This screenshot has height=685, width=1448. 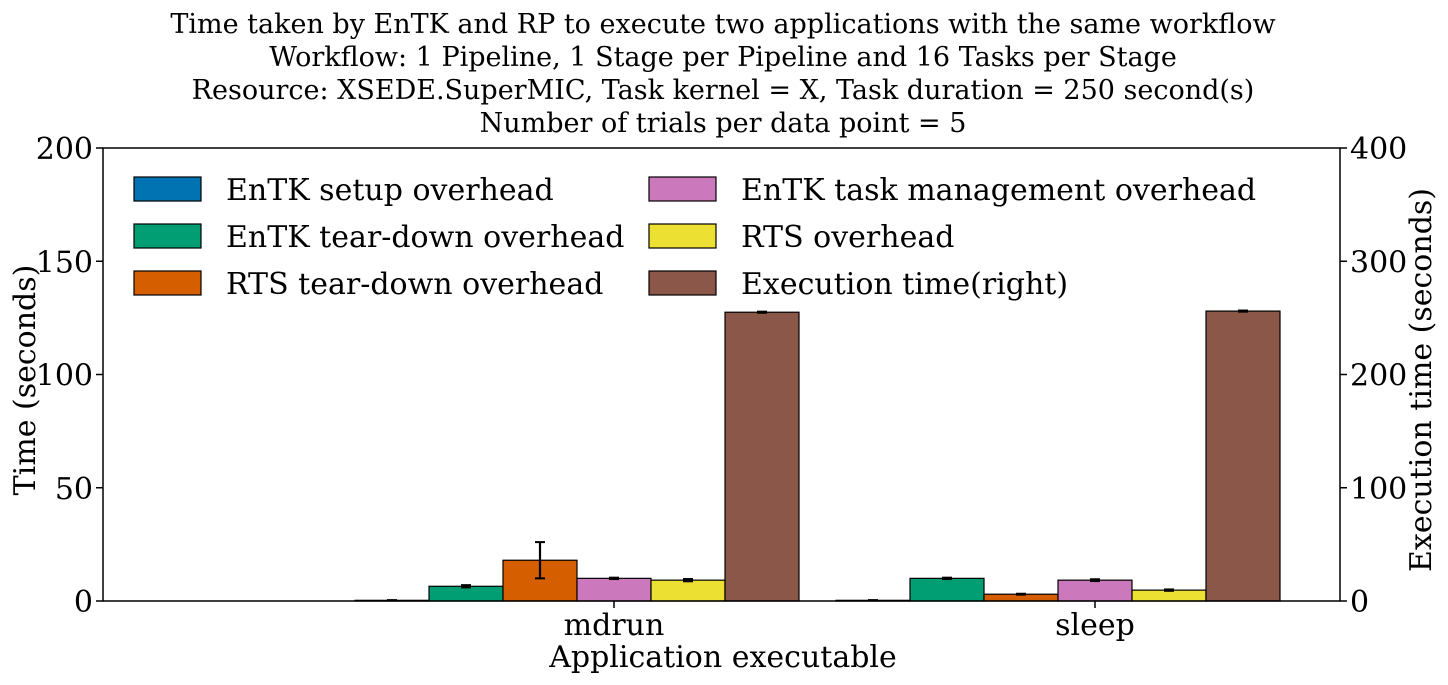 I want to click on chart-title-line-4: Number of trials per data point = 5, so click(x=723, y=123).